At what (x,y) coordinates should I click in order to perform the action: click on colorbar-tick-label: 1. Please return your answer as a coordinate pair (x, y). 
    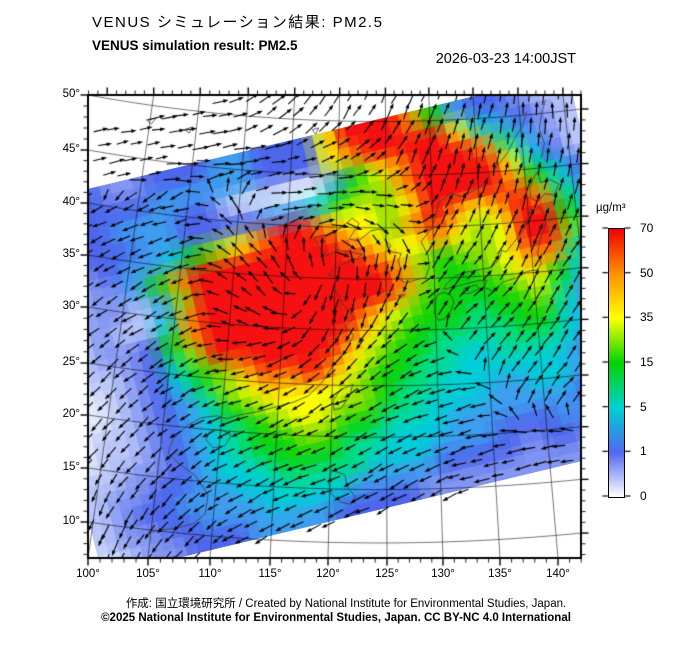
    Looking at the image, I should click on (643, 451).